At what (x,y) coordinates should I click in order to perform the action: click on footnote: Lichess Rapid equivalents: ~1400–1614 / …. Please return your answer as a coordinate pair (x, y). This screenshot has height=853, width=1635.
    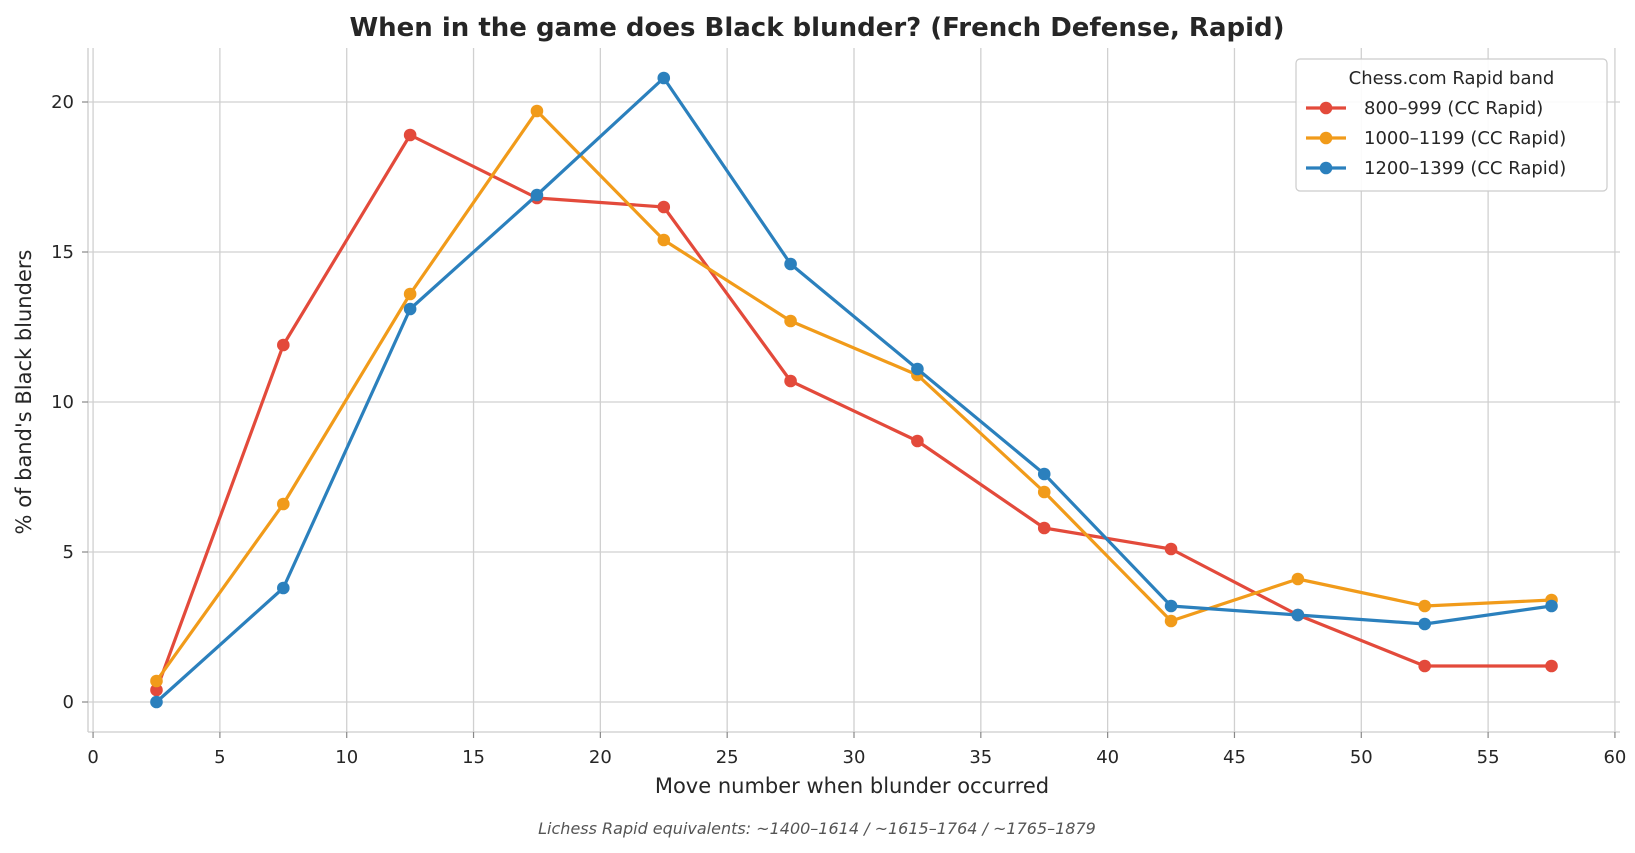
    Looking at the image, I should click on (817, 828).